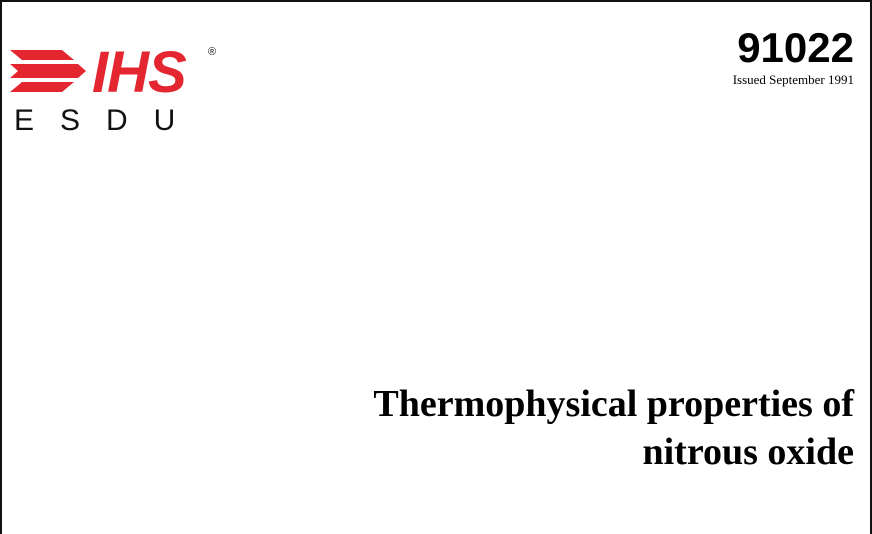 This screenshot has width=872, height=534. Describe the element at coordinates (212, 52) in the screenshot. I see `registered-mark: ®` at that location.